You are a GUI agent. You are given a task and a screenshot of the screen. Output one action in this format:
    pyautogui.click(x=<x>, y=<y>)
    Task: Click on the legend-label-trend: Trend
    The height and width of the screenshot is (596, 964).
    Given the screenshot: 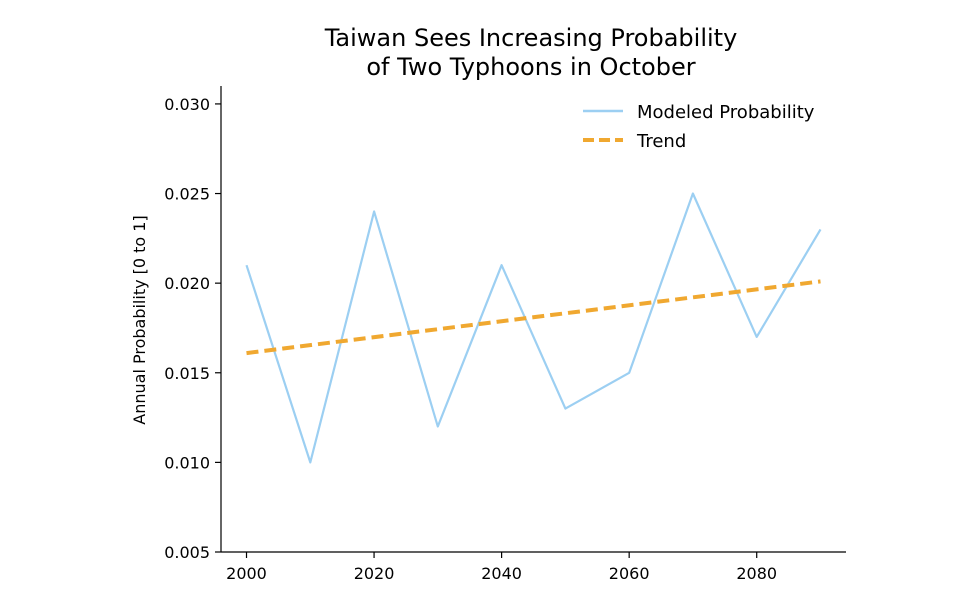 What is the action you would take?
    pyautogui.click(x=661, y=141)
    